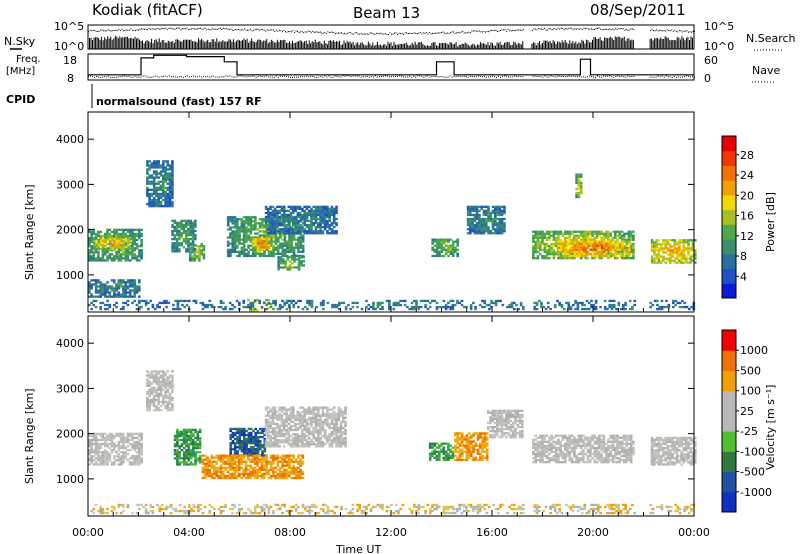 The width and height of the screenshot is (800, 554). Describe the element at coordinates (729, 291) in the screenshot. I see `colorbar-swatch` at that location.